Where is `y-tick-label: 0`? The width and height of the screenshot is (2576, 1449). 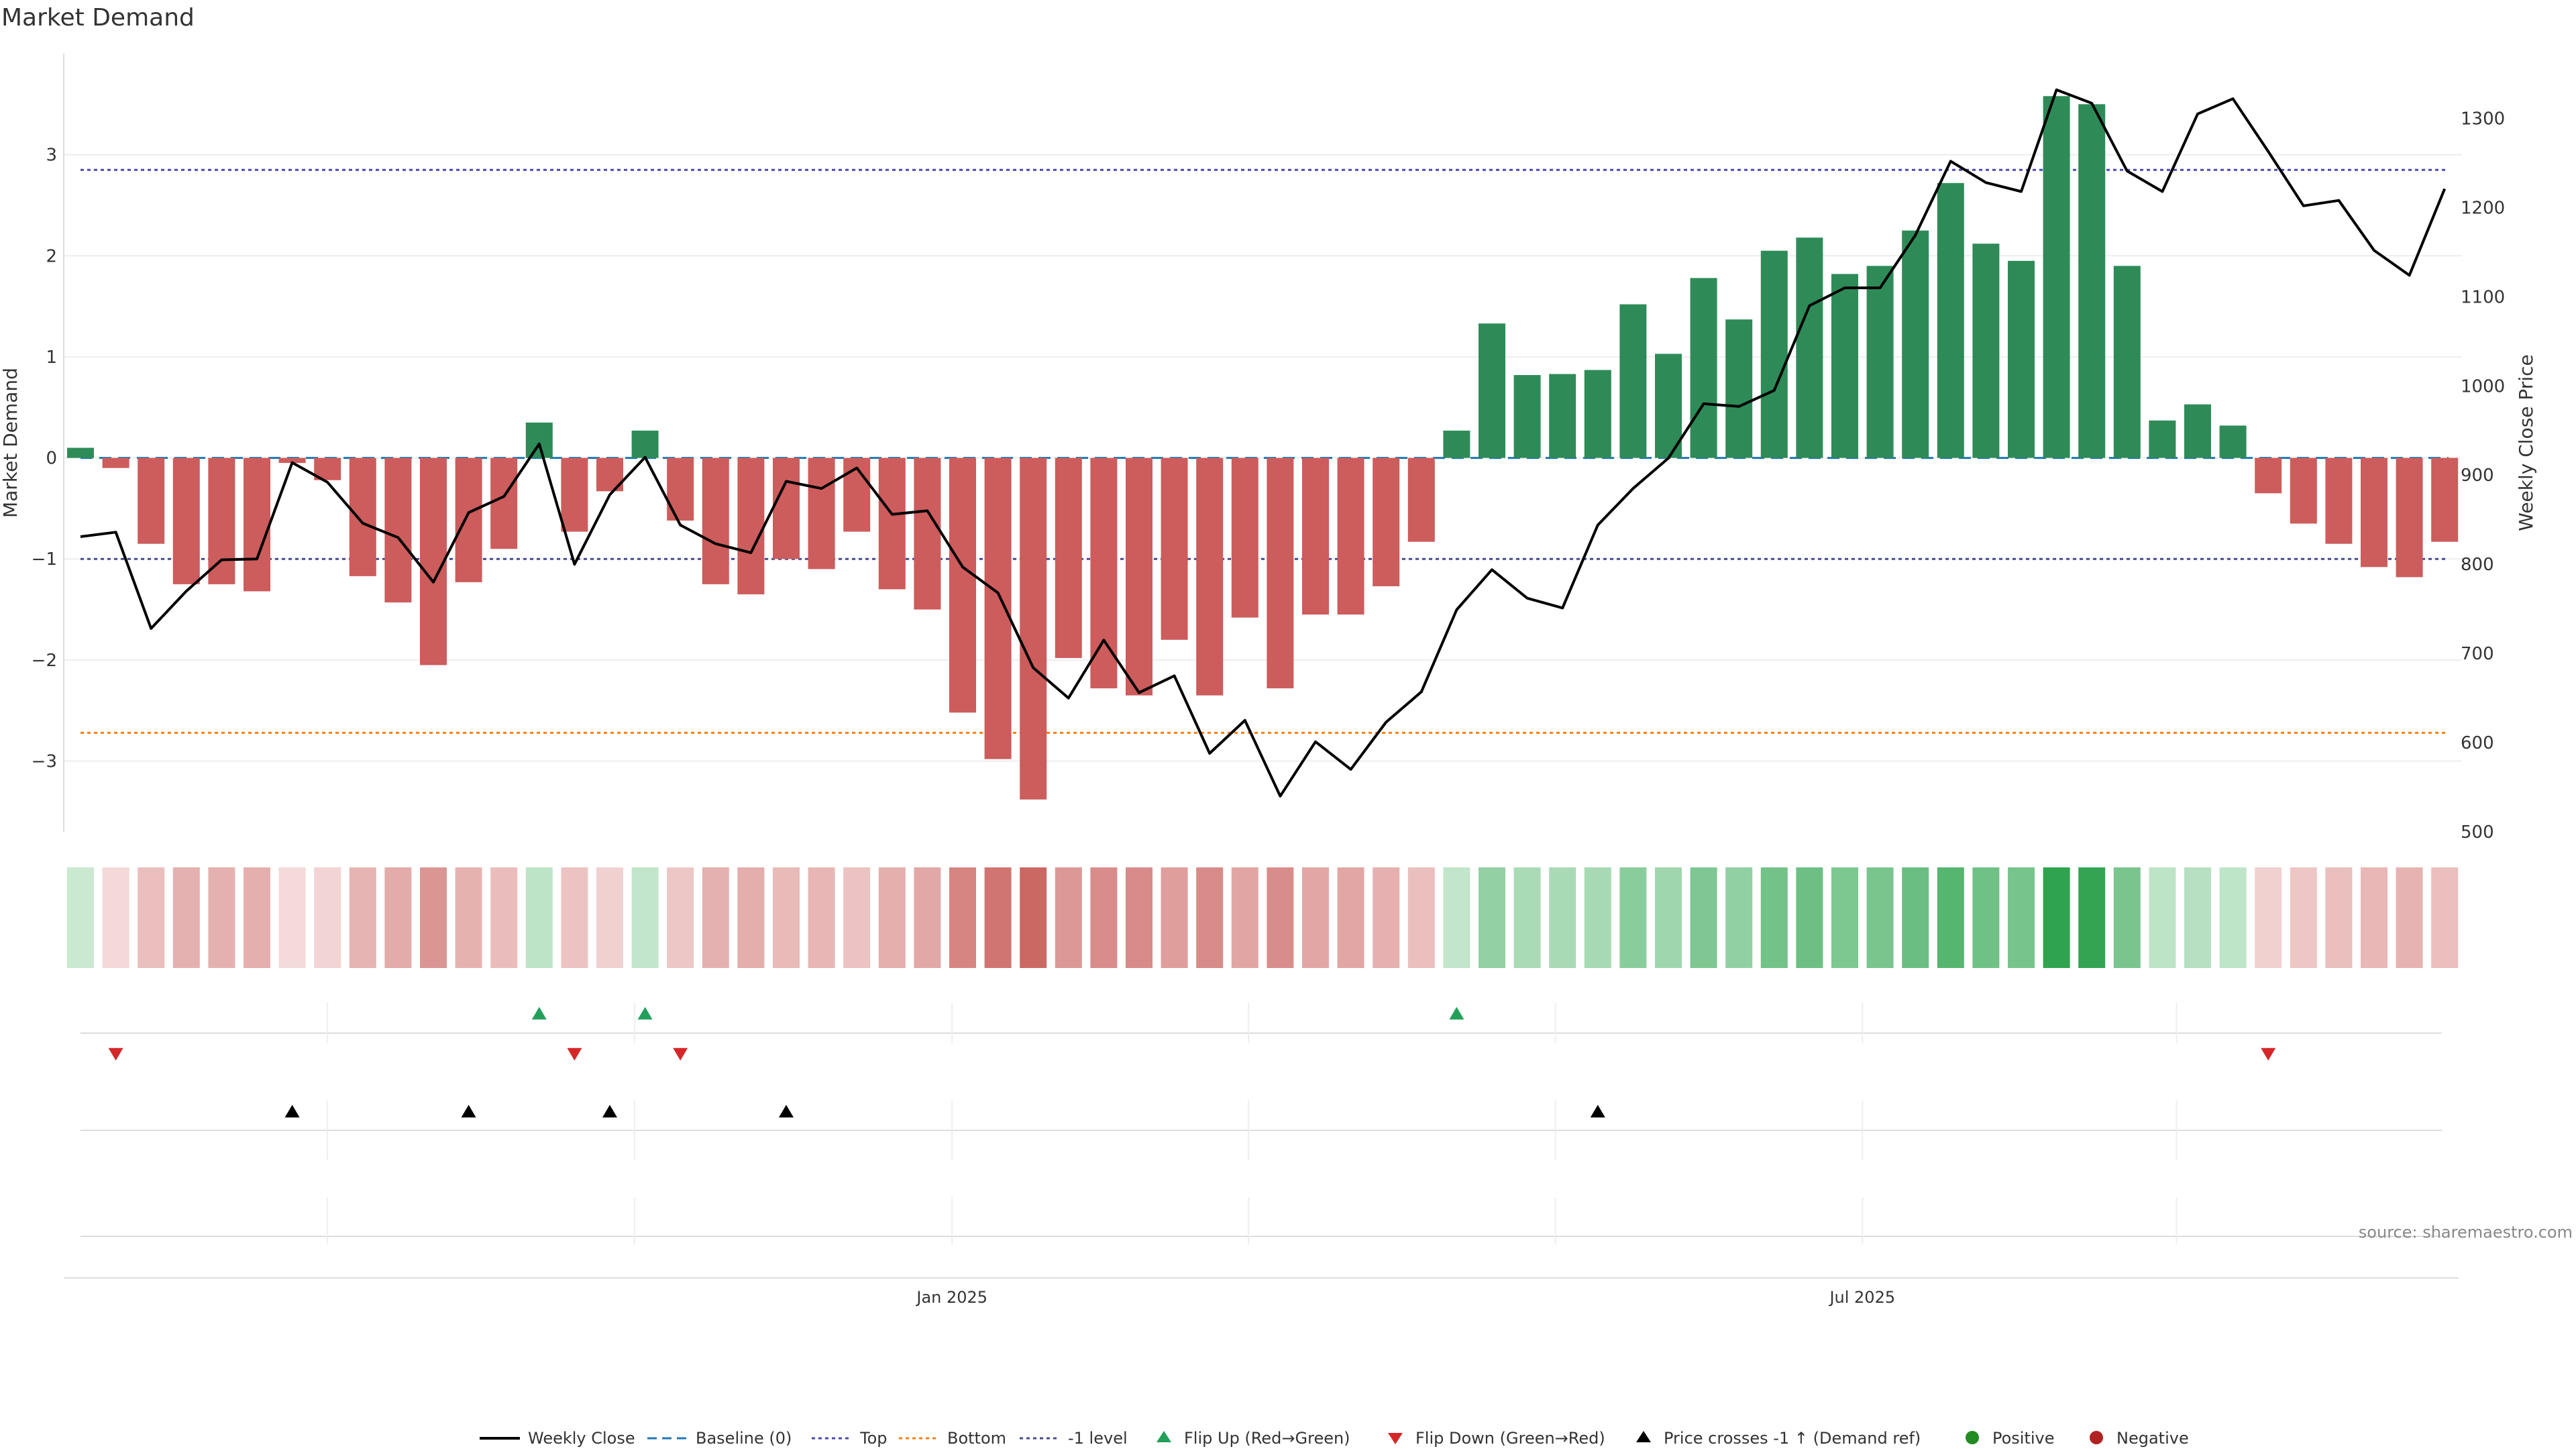
y-tick-label: 0 is located at coordinates (51, 459).